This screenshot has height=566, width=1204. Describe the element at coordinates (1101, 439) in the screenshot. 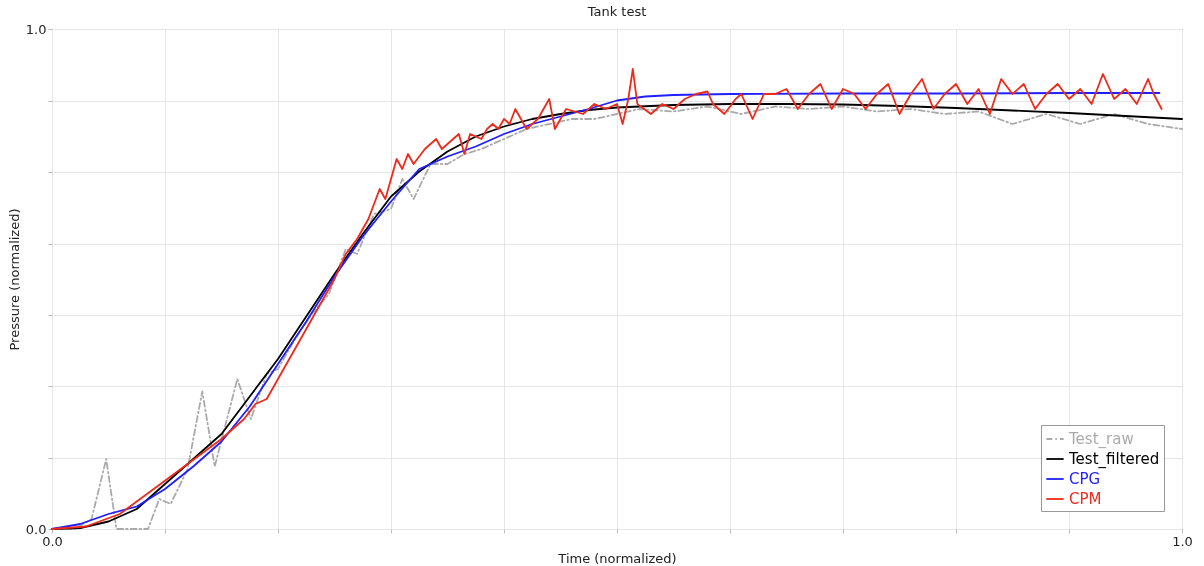

I see `legend-label: Test_raw` at that location.